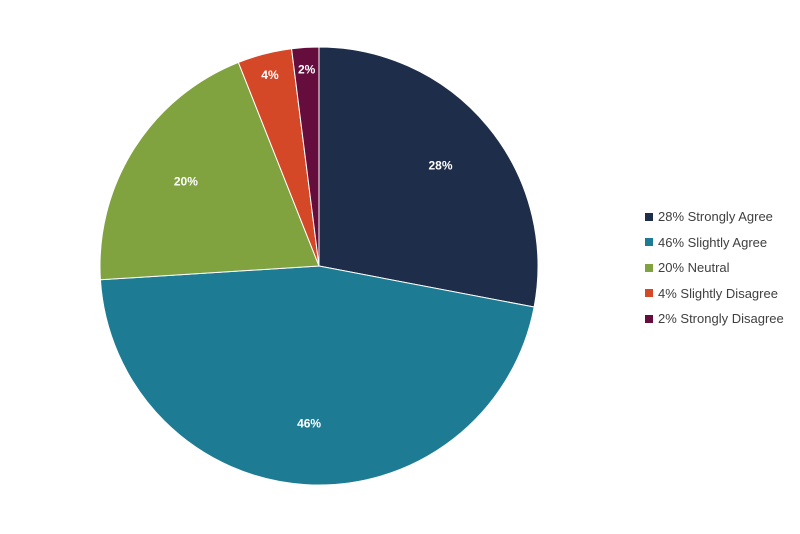  I want to click on data-label-3: 4%, so click(270, 75).